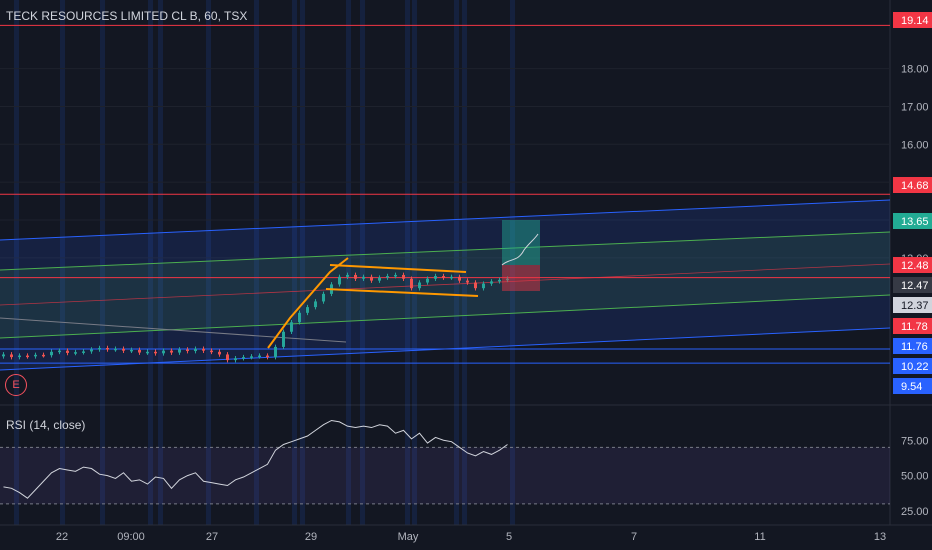 This screenshot has height=550, width=932. I want to click on time-tick-label: 5, so click(509, 537).